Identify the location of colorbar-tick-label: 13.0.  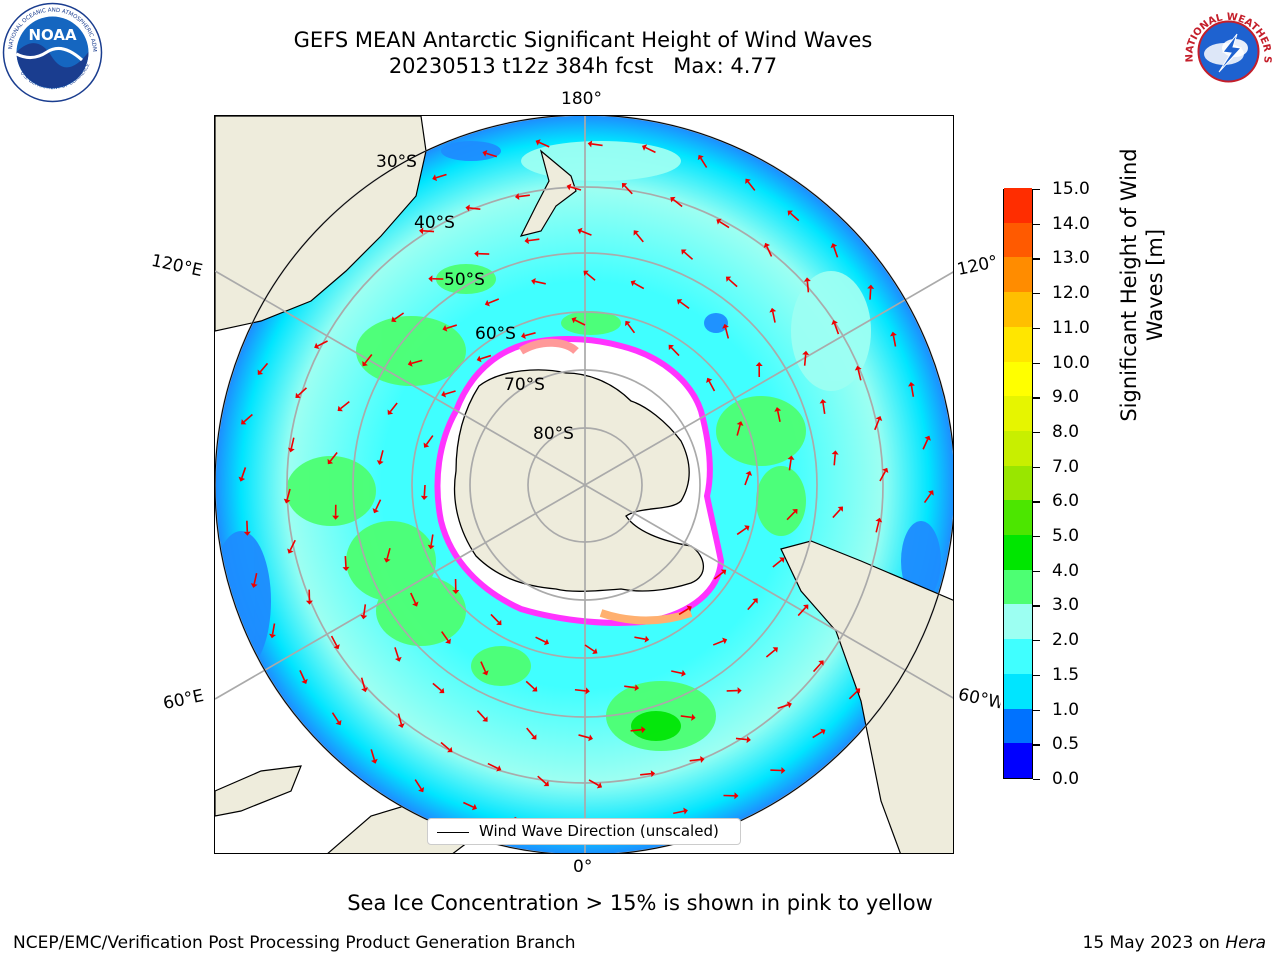
(1071, 258).